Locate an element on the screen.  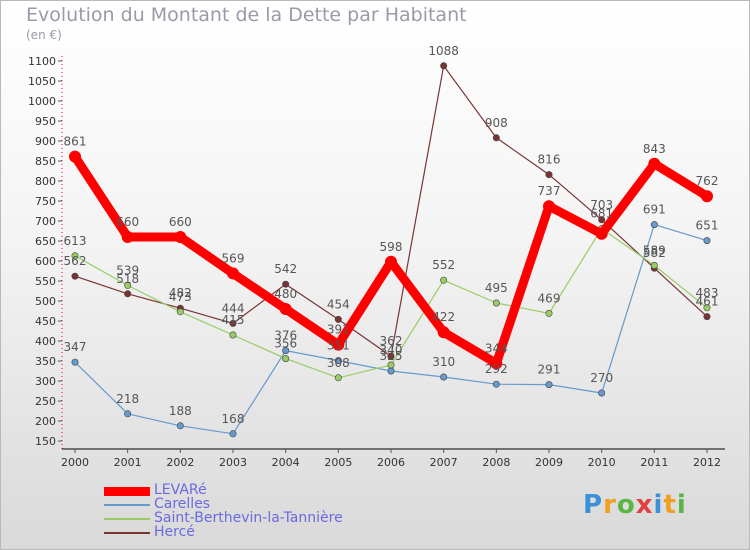
x-tick-label: 2010 is located at coordinates (602, 462).